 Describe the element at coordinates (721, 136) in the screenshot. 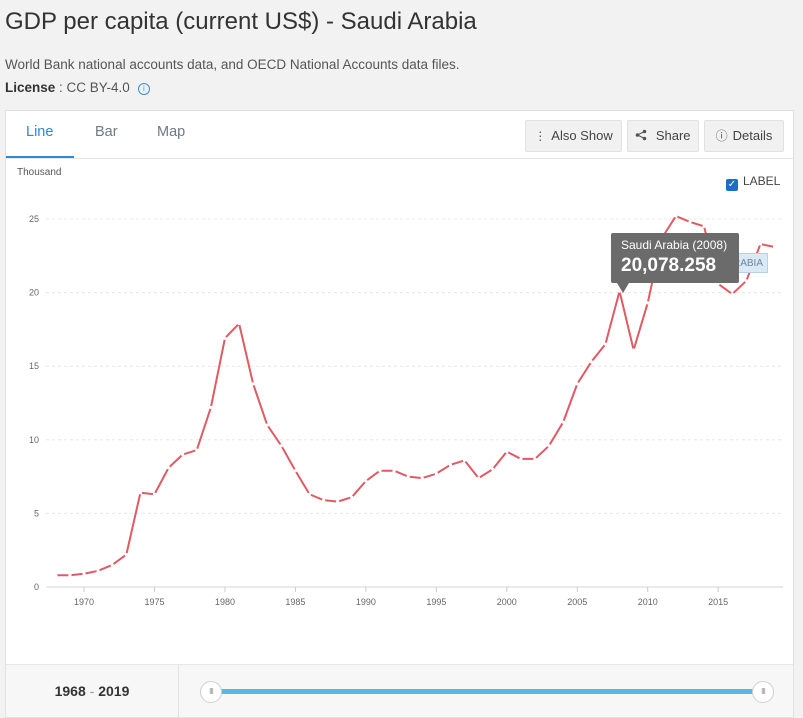

I see `info-circle-icon: ⓘ` at that location.